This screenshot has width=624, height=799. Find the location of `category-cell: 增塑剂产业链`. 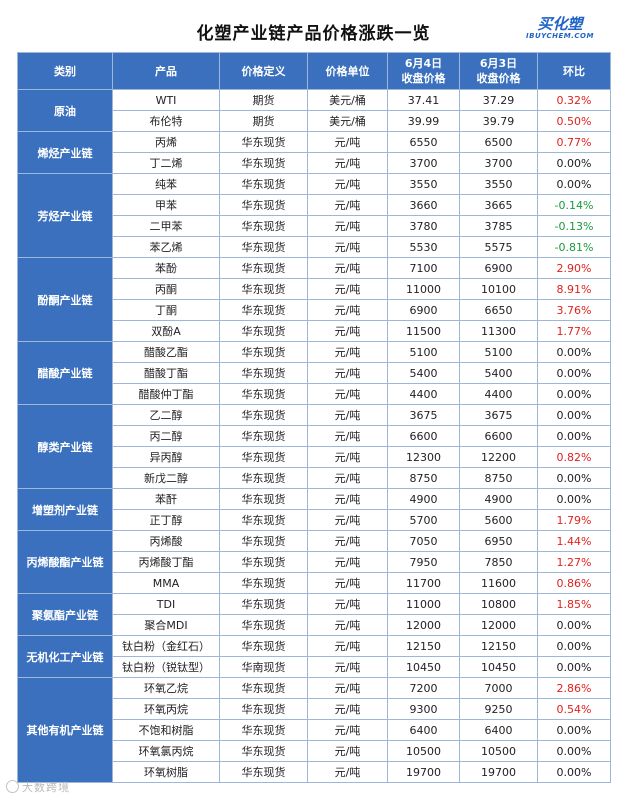

category-cell: 增塑剂产业链 is located at coordinates (65, 509).